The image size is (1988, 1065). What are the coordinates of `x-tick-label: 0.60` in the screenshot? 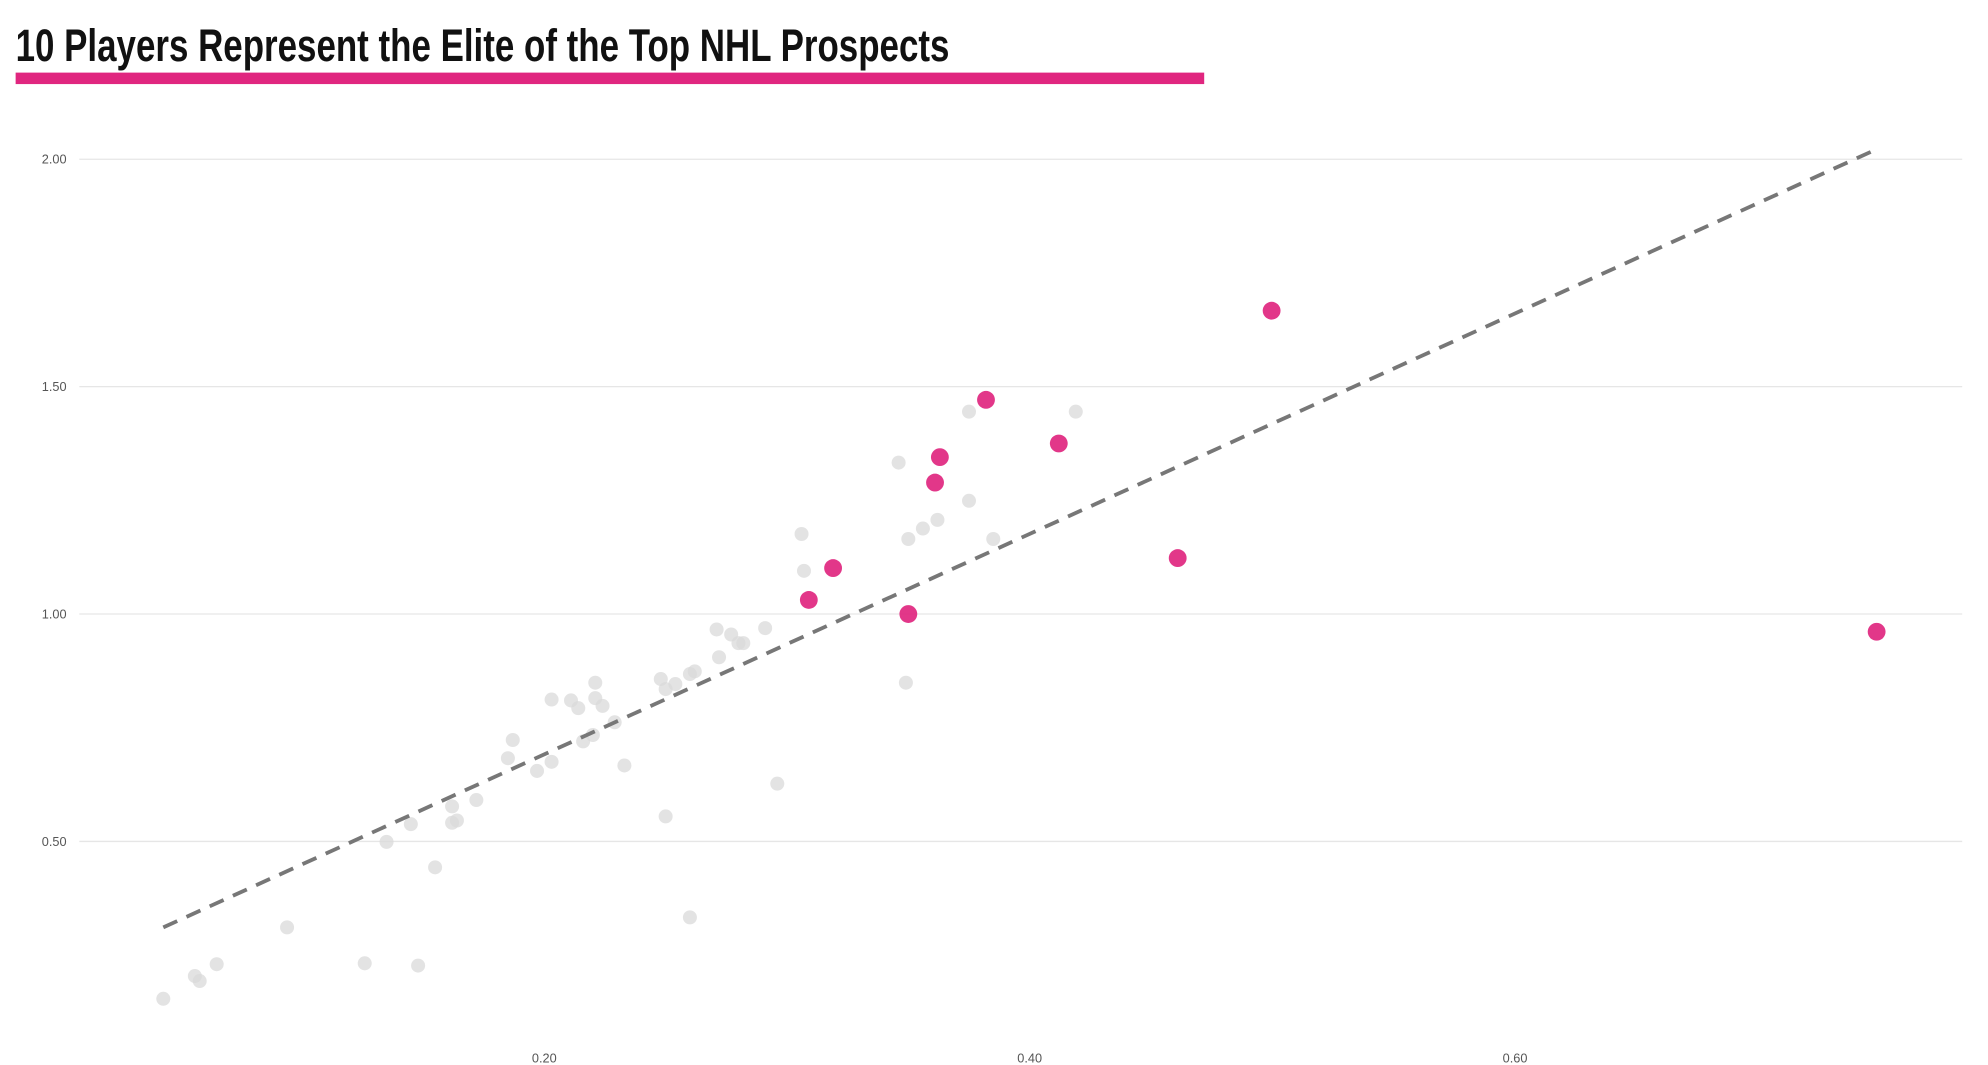 It's located at (1515, 1057).